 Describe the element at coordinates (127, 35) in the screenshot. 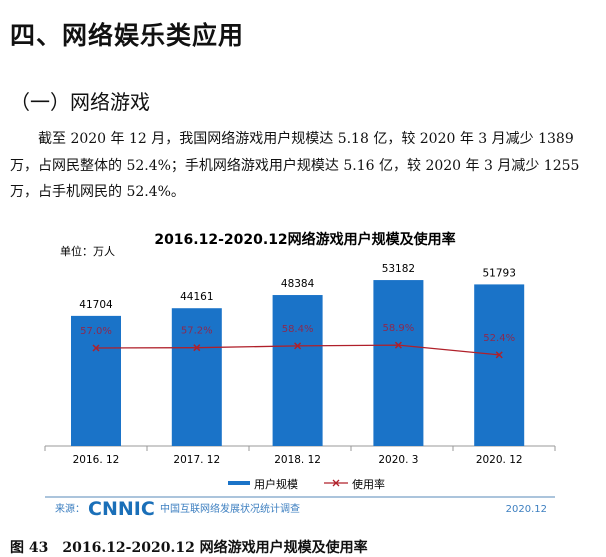

I see `section-heading: 四、网络娱乐类应用` at that location.